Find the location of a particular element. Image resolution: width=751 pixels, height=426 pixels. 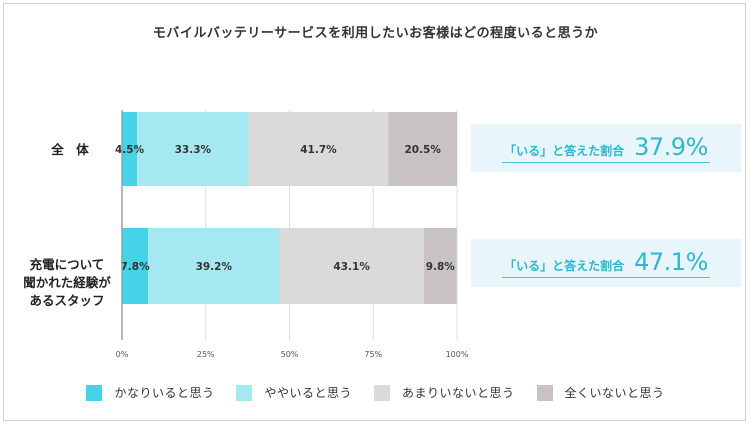

x-tick-label: 25% is located at coordinates (206, 354).